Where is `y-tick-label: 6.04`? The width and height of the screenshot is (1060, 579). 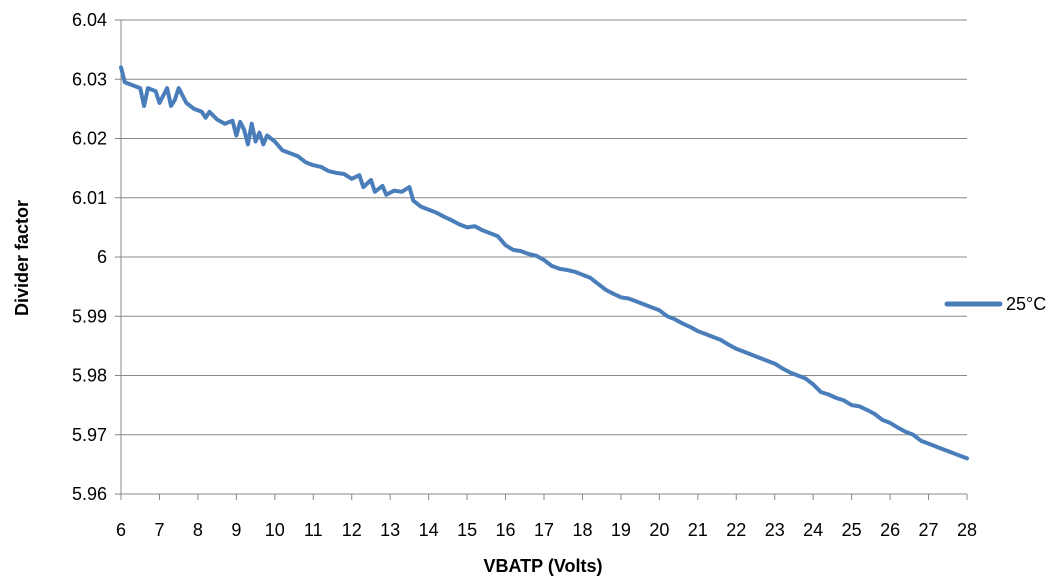 y-tick-label: 6.04 is located at coordinates (89, 20).